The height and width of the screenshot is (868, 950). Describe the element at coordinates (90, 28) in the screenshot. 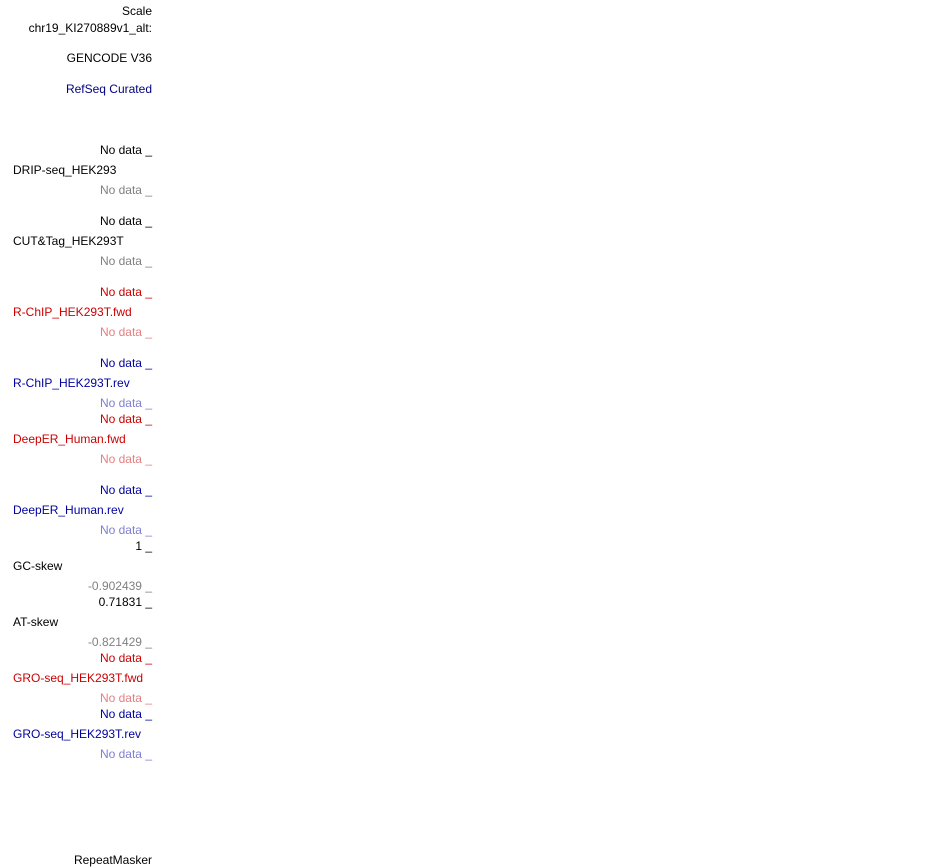

I see `chromosome-label: chr19_KI270889v1_alt:` at that location.